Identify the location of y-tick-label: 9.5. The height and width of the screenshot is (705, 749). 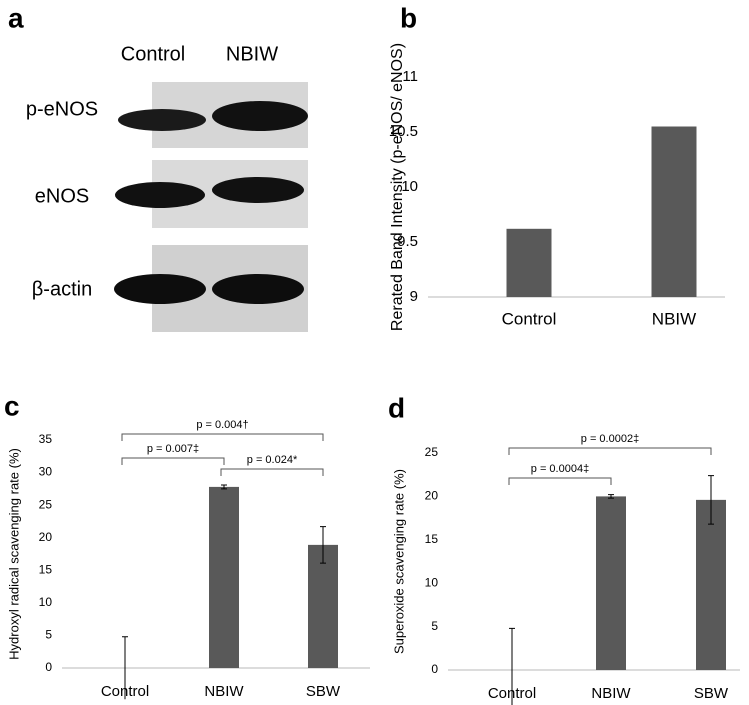
(407, 241).